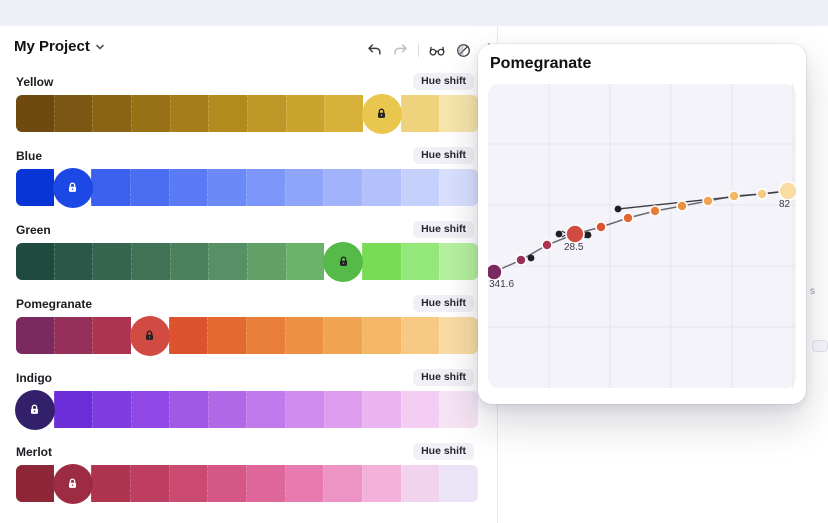 This screenshot has height=523, width=828. Describe the element at coordinates (59, 46) in the screenshot. I see `project-menu: My Project` at that location.